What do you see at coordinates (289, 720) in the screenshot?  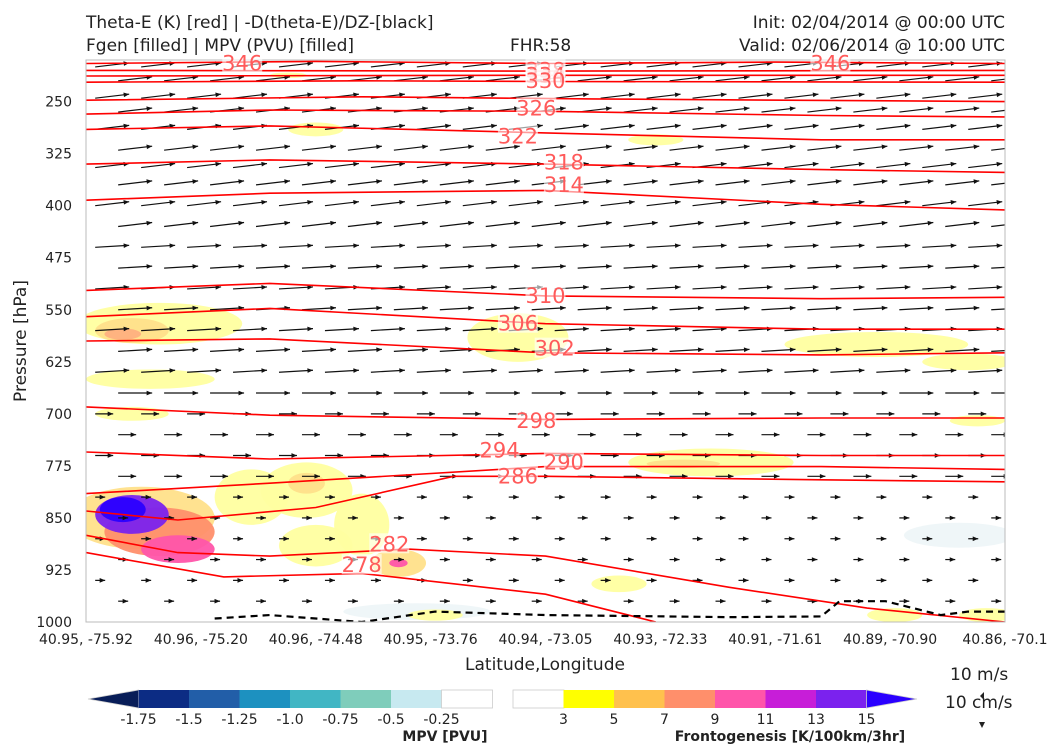 I see `colorbar-tick: -1.0` at bounding box center [289, 720].